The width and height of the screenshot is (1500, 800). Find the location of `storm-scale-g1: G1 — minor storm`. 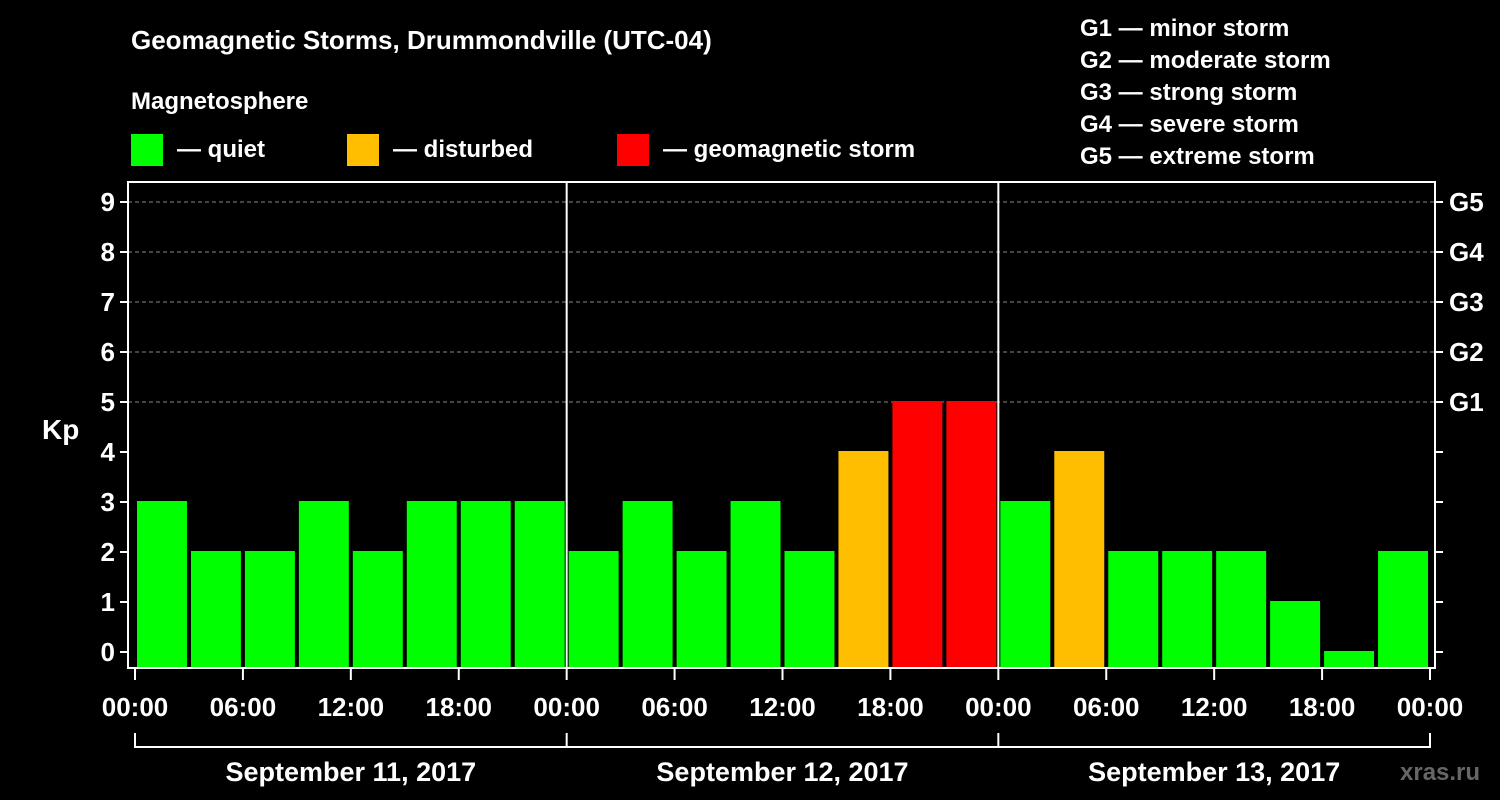

storm-scale-g1: G1 — minor storm is located at coordinates (1184, 28).